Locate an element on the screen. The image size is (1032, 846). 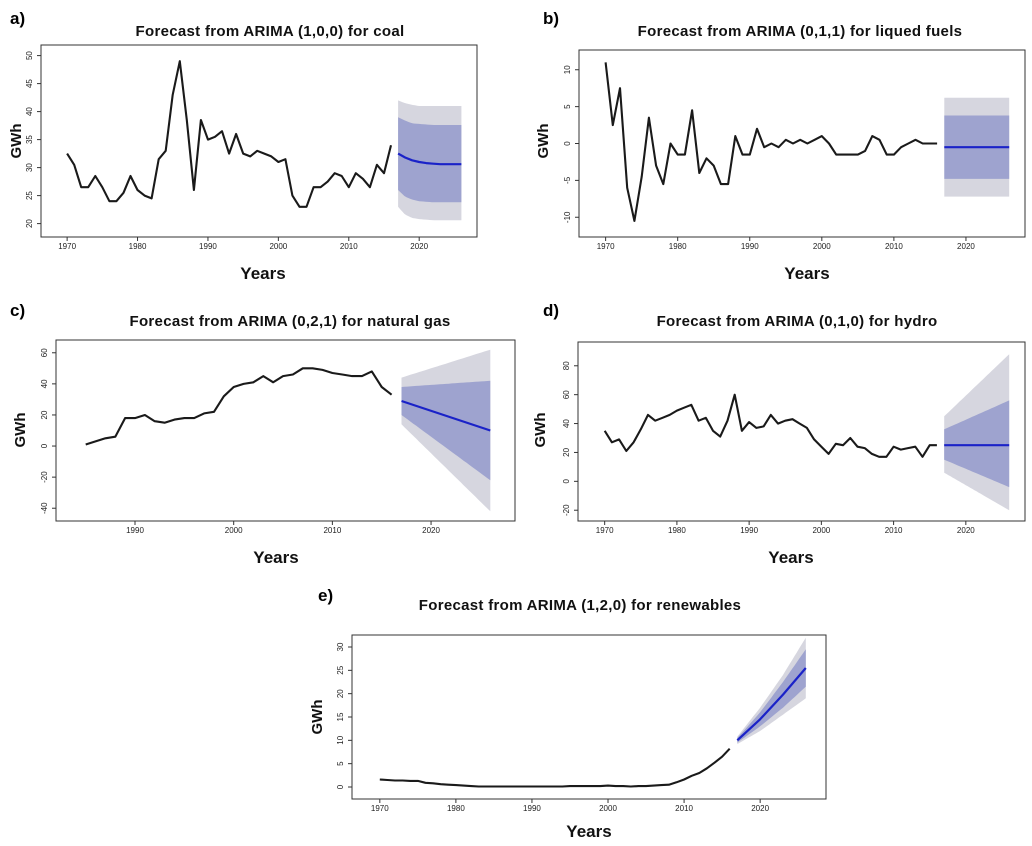
y-tick-label: 15 is located at coordinates (340, 716).